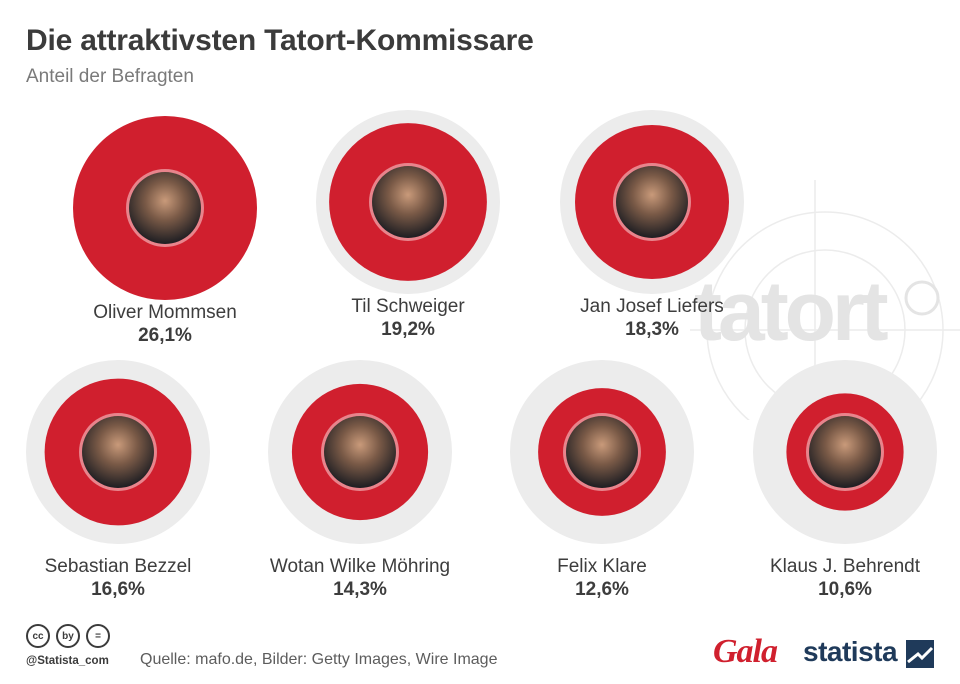 The height and width of the screenshot is (684, 960). What do you see at coordinates (850, 651) in the screenshot?
I see `statista-logo: statista` at bounding box center [850, 651].